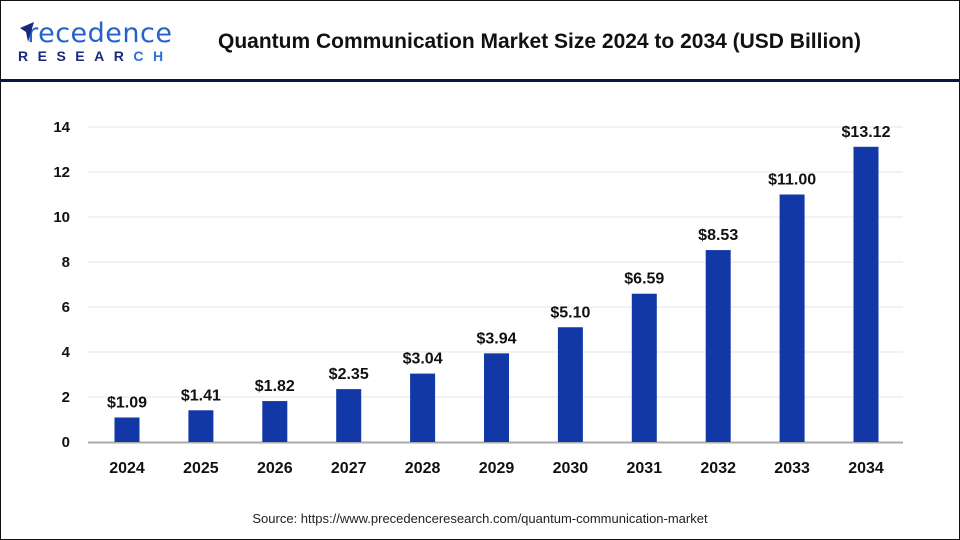  What do you see at coordinates (645, 468) in the screenshot?
I see `x-tick-label: 2031` at bounding box center [645, 468].